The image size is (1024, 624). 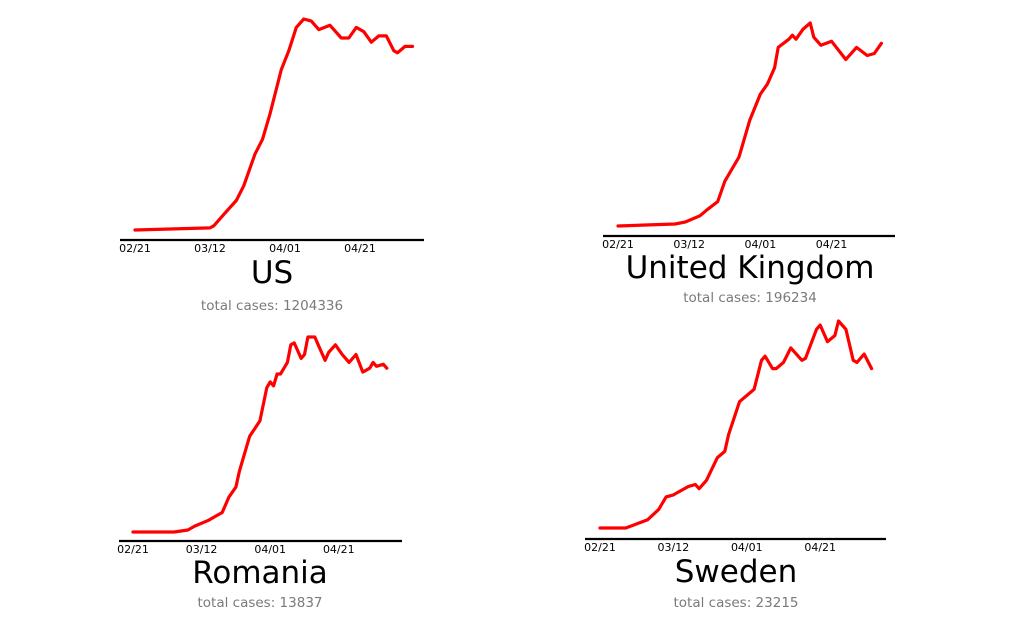 What do you see at coordinates (272, 306) in the screenshot?
I see `chart-subtitle-us: total cases: 1204336` at bounding box center [272, 306].